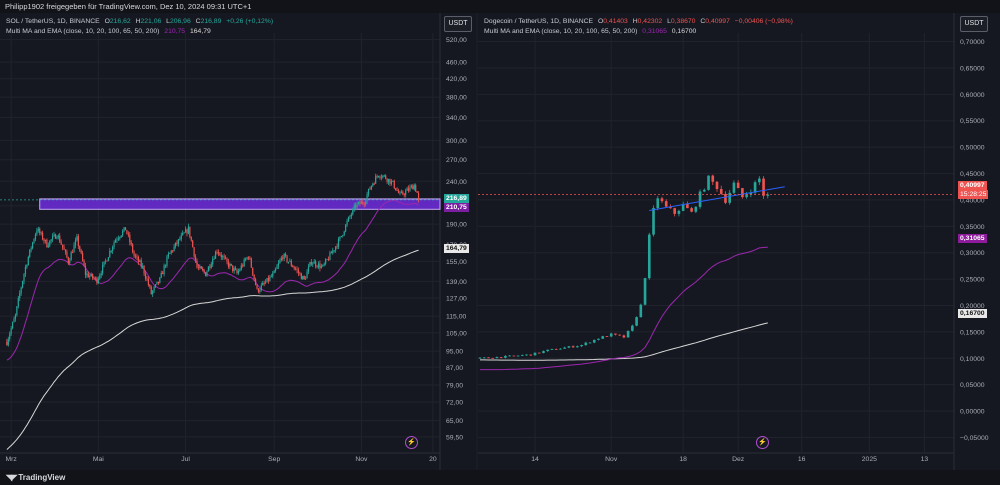 Image resolution: width=1000 pixels, height=485 pixels. What do you see at coordinates (456, 225) in the screenshot?
I see `sol-y-tick-label: 190,00` at bounding box center [456, 225].